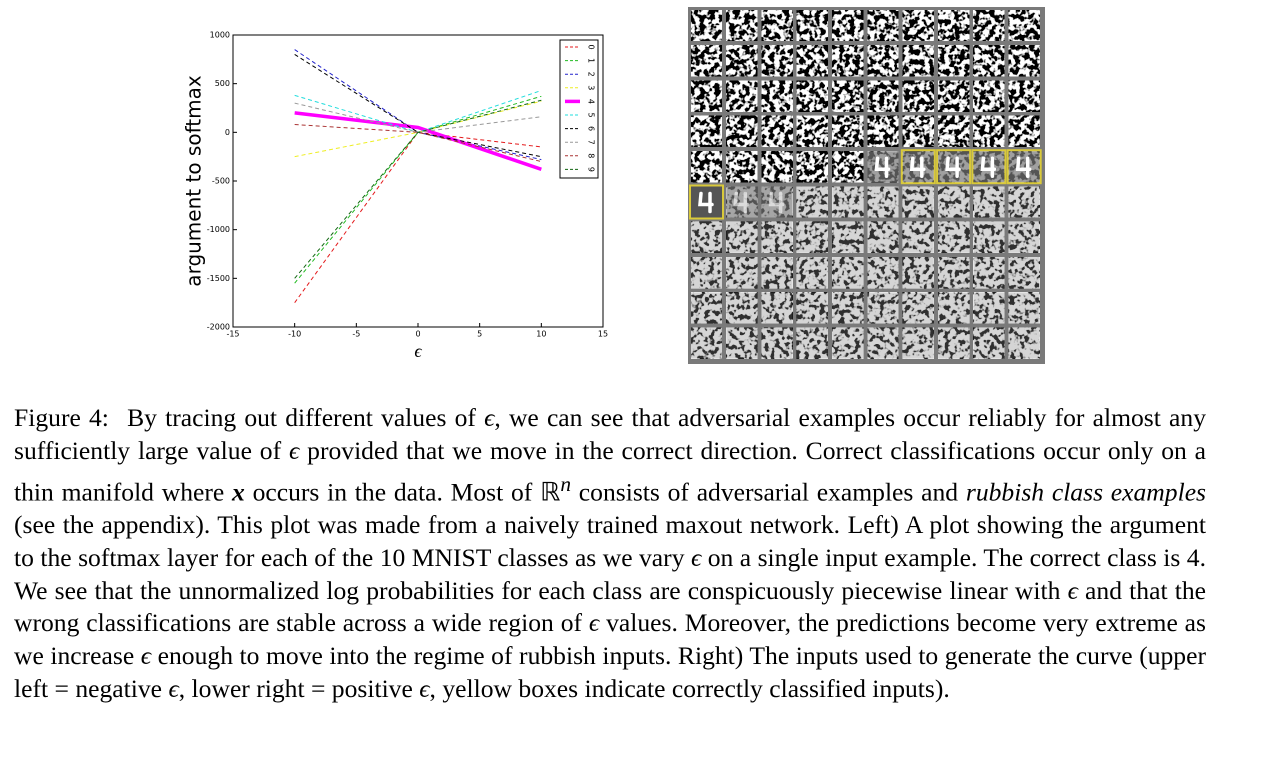 The height and width of the screenshot is (772, 1267). What do you see at coordinates (392, 492) in the screenshot?
I see `caption-text: occurs in the data. Most of` at bounding box center [392, 492].